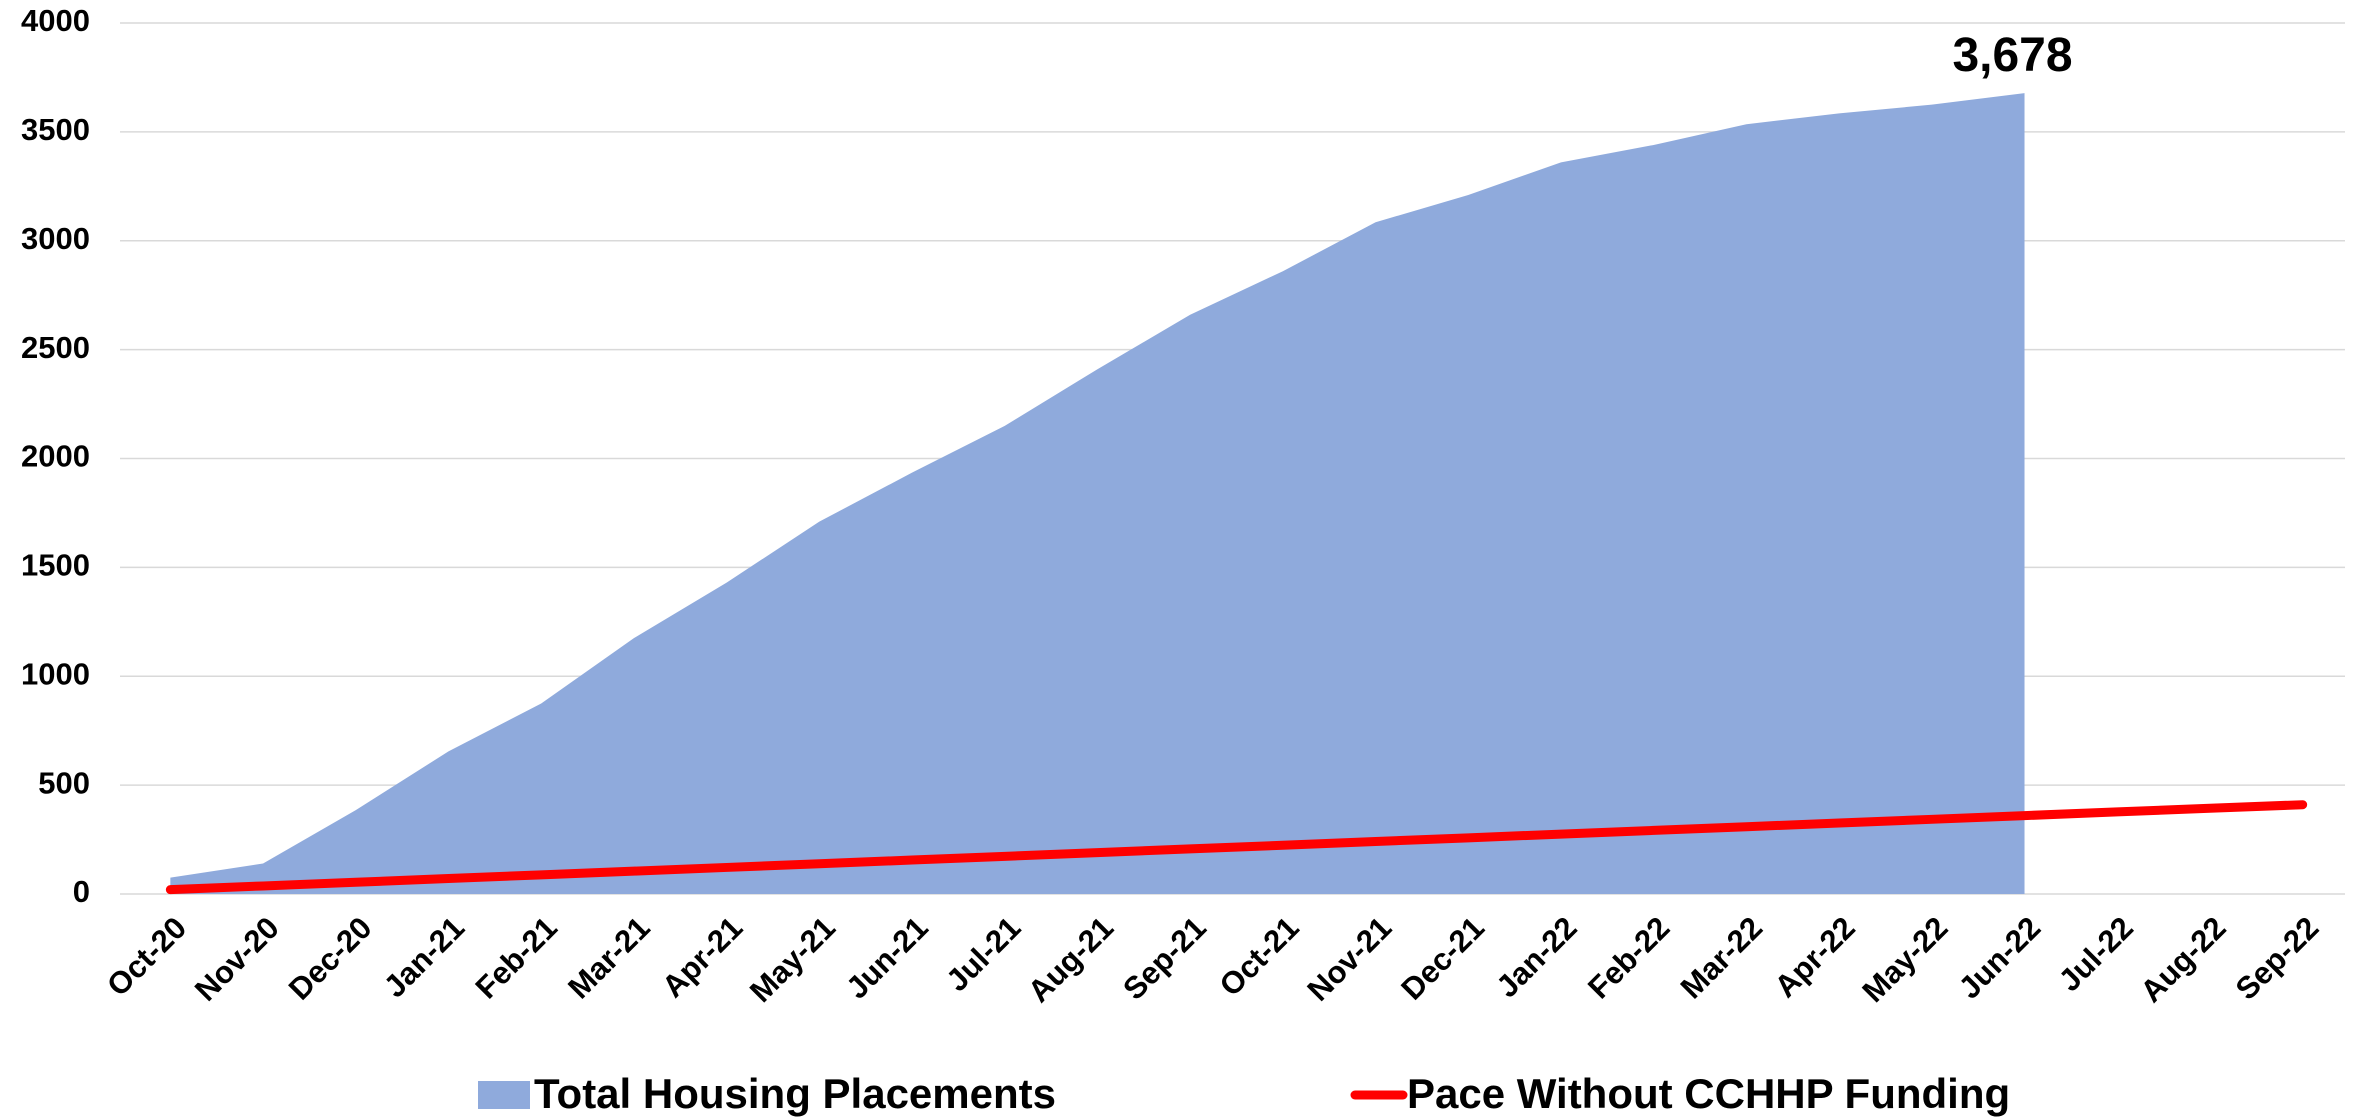 The width and height of the screenshot is (2359, 1120). What do you see at coordinates (983, 954) in the screenshot?
I see `x-tick-label: Jul-21` at bounding box center [983, 954].